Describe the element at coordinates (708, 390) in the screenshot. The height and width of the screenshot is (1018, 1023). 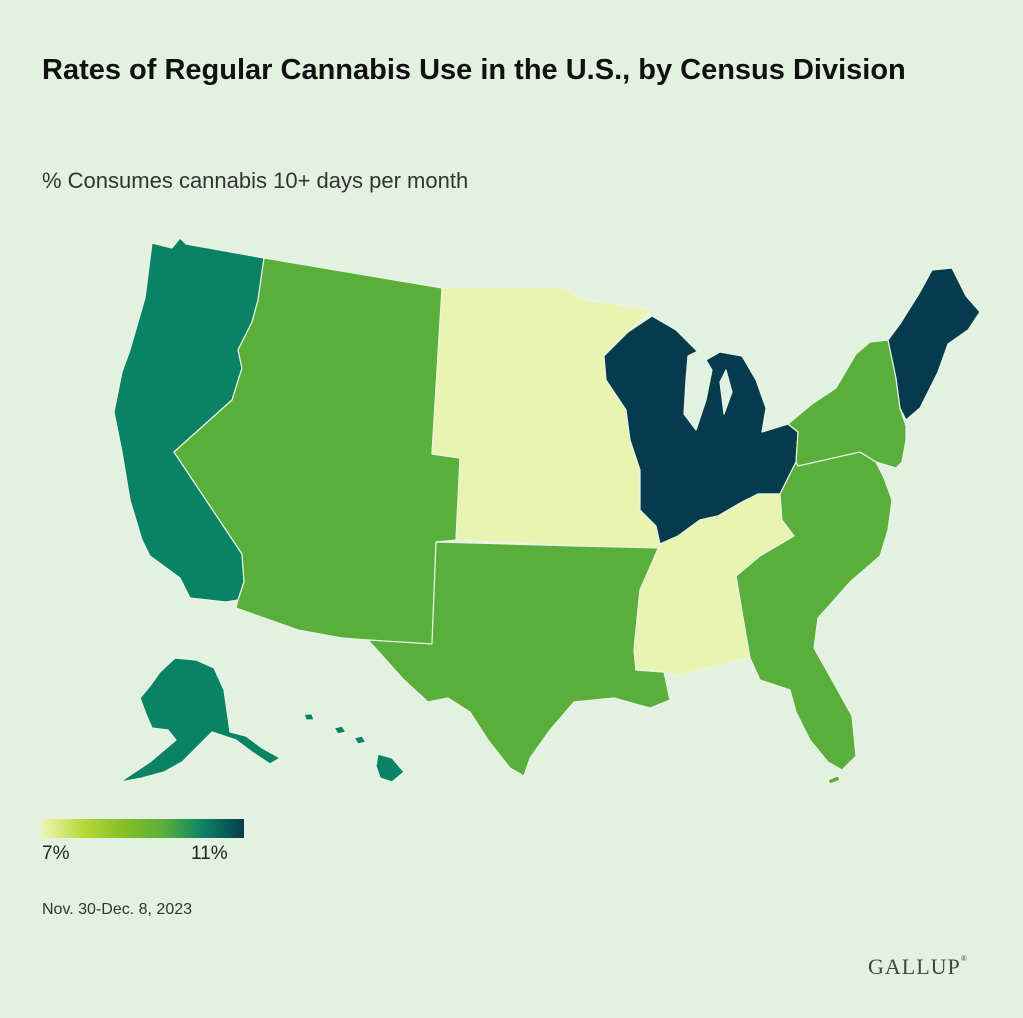
I see `great-lakes` at that location.